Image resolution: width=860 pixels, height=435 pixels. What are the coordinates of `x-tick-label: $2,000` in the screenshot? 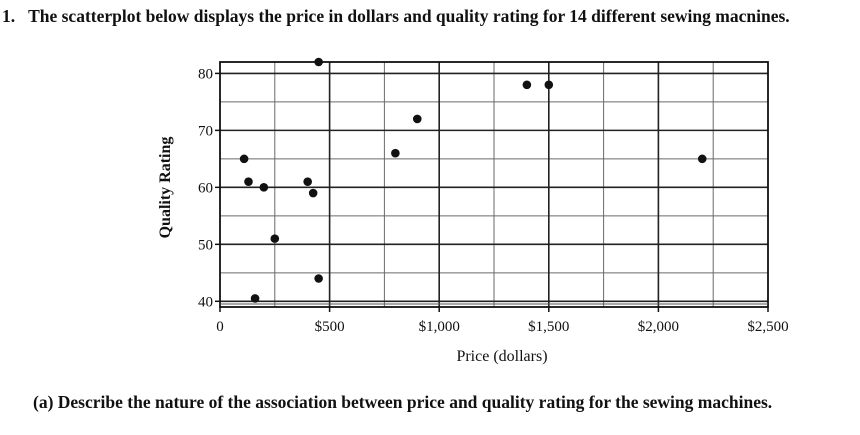 It's located at (658, 327).